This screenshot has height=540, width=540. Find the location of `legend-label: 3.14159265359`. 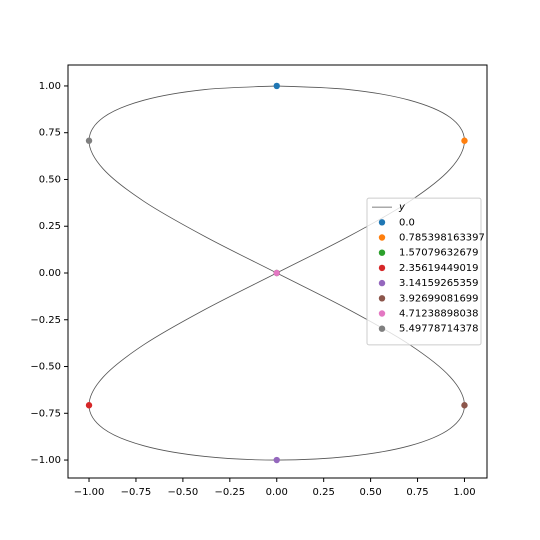

legend-label: 3.14159265359 is located at coordinates (439, 283).